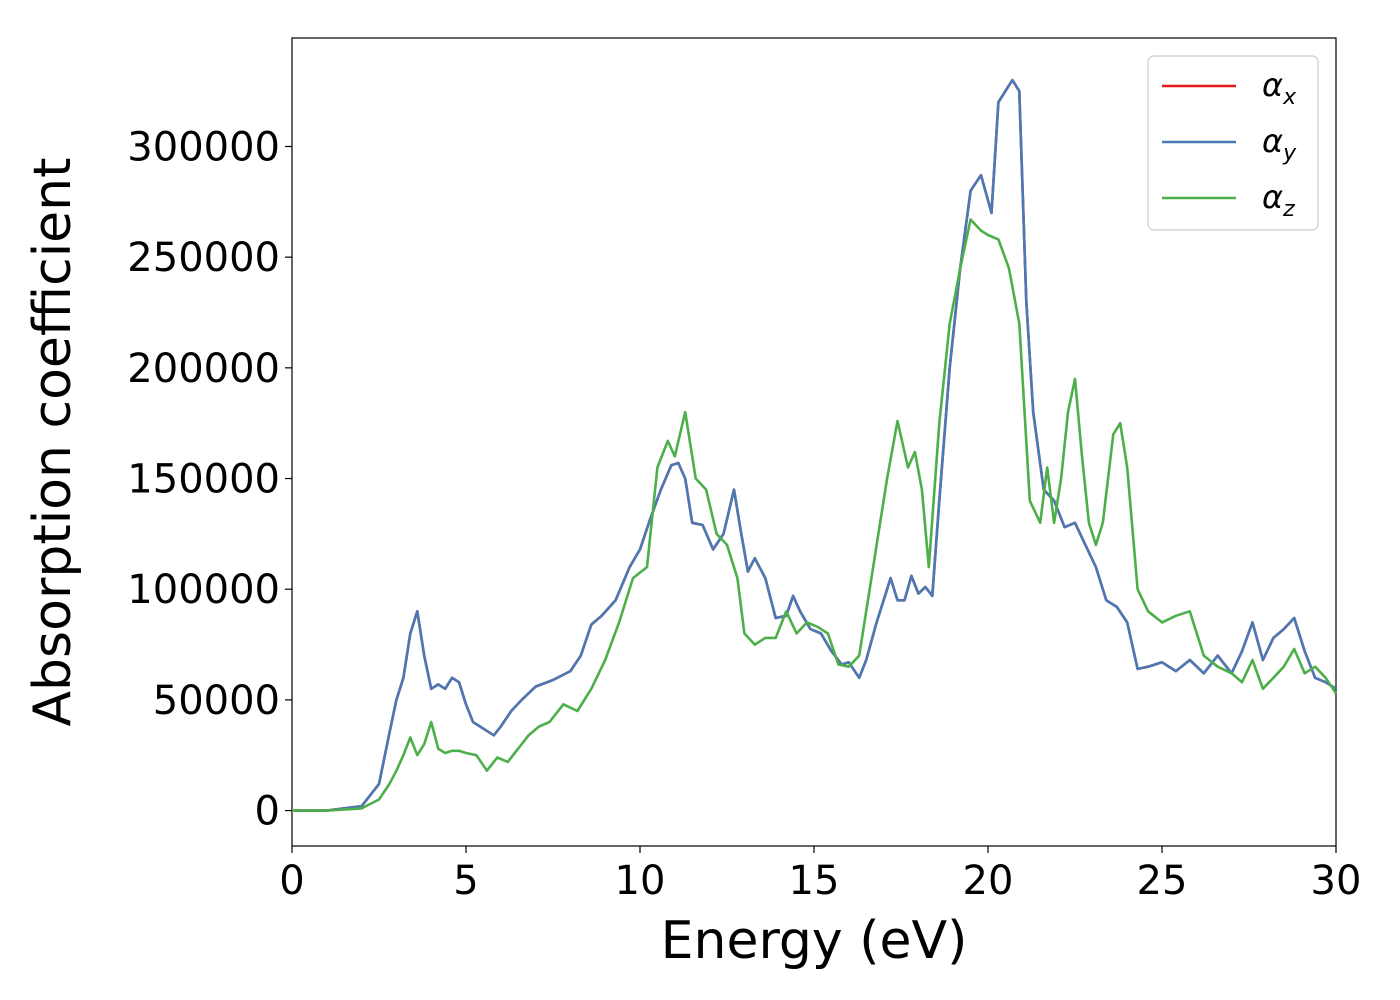 The width and height of the screenshot is (1400, 1000). I want to click on y-tick-label: 100000, so click(203, 590).